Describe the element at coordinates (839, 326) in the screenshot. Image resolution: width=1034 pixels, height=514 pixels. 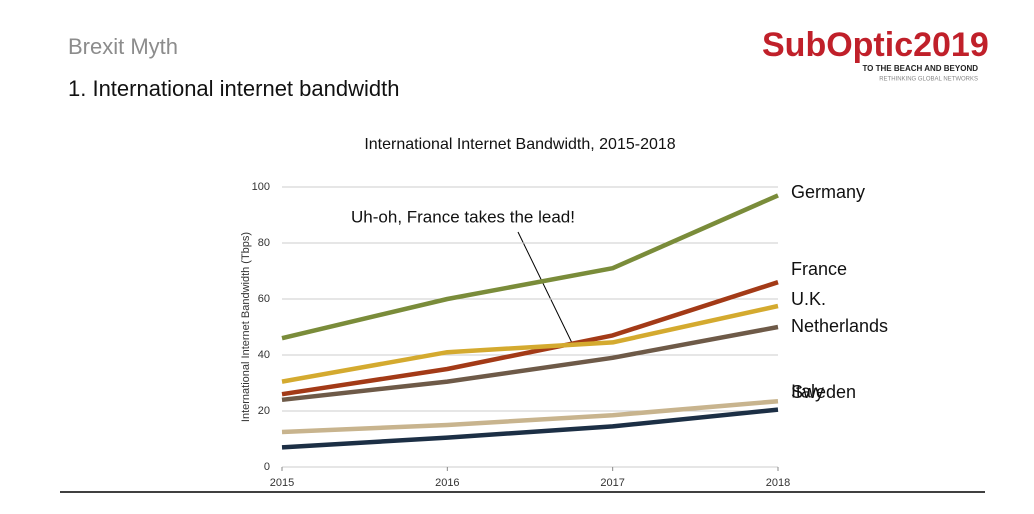
I see `series-label: Netherlands` at that location.